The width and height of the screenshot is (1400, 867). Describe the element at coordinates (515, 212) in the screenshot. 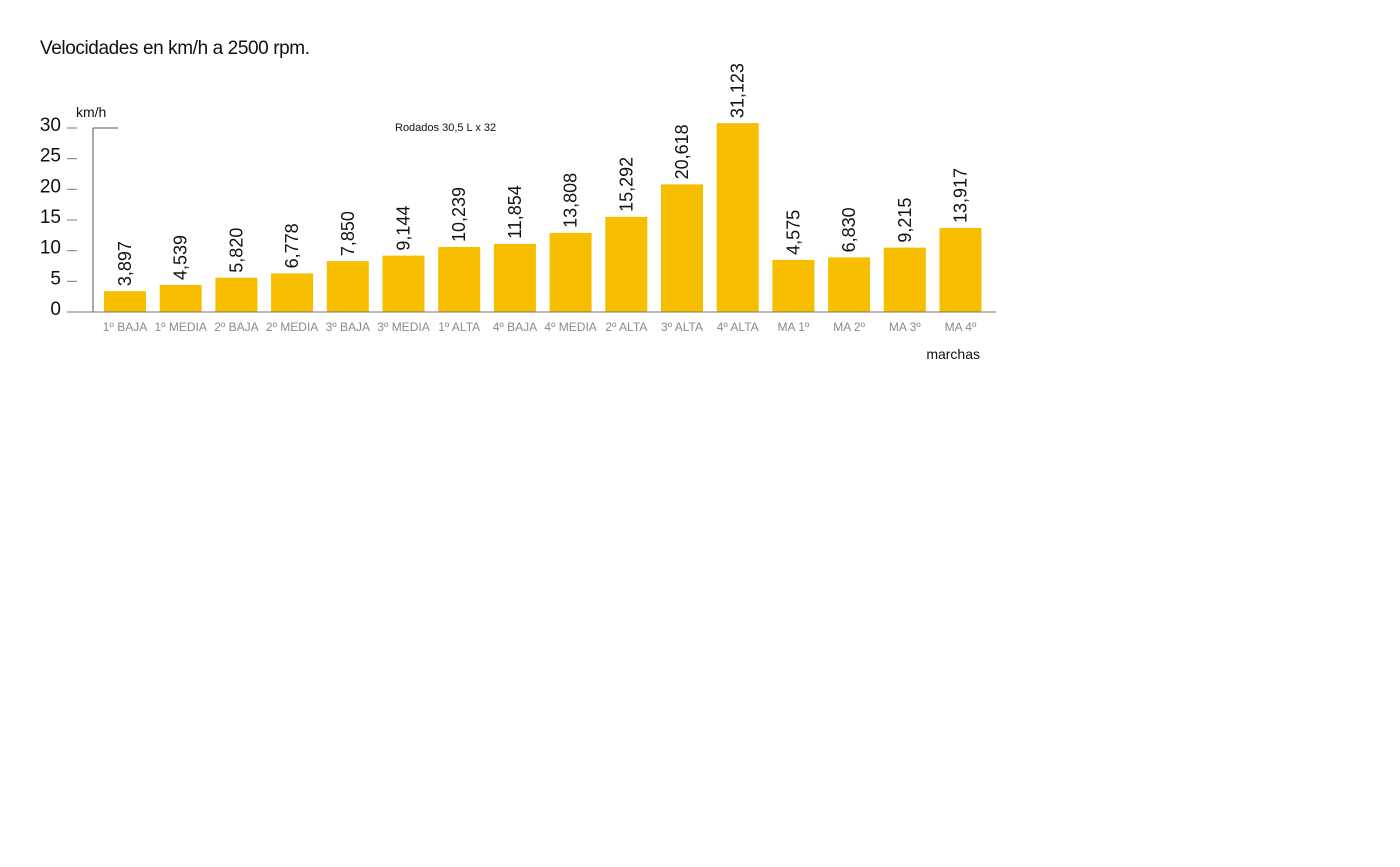

I see `bar-value-label: 11,854` at that location.